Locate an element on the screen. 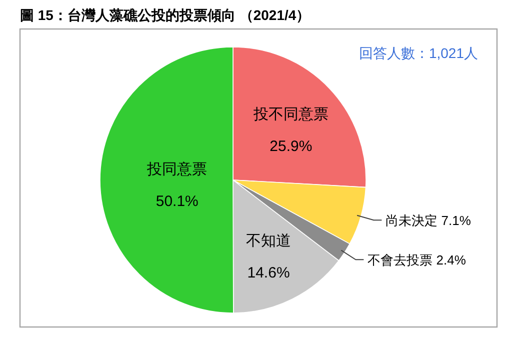  annotation: 回答人數：1,021人 is located at coordinates (418, 53).